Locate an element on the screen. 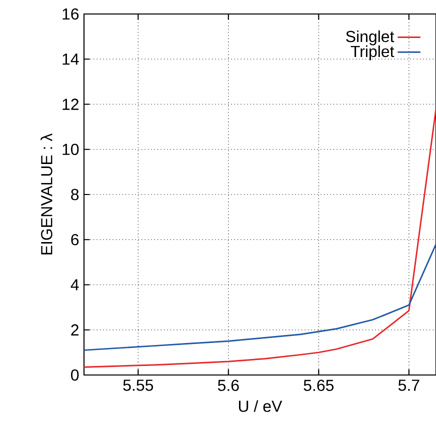  y-tick-label: 8 is located at coordinates (75, 194).